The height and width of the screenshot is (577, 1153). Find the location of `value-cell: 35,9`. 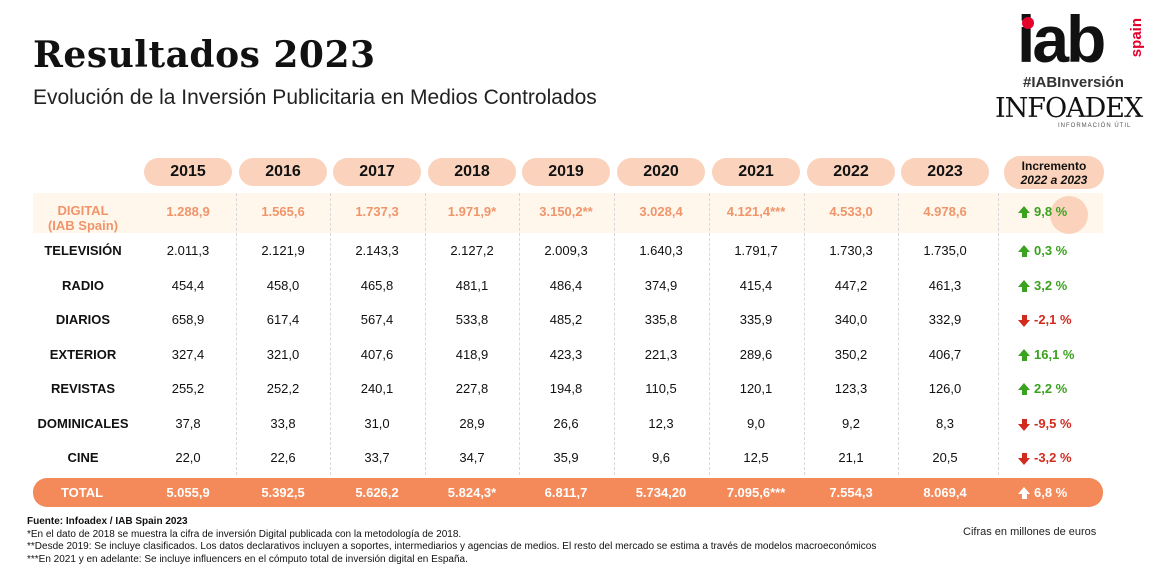

value-cell: 35,9 is located at coordinates (566, 457).